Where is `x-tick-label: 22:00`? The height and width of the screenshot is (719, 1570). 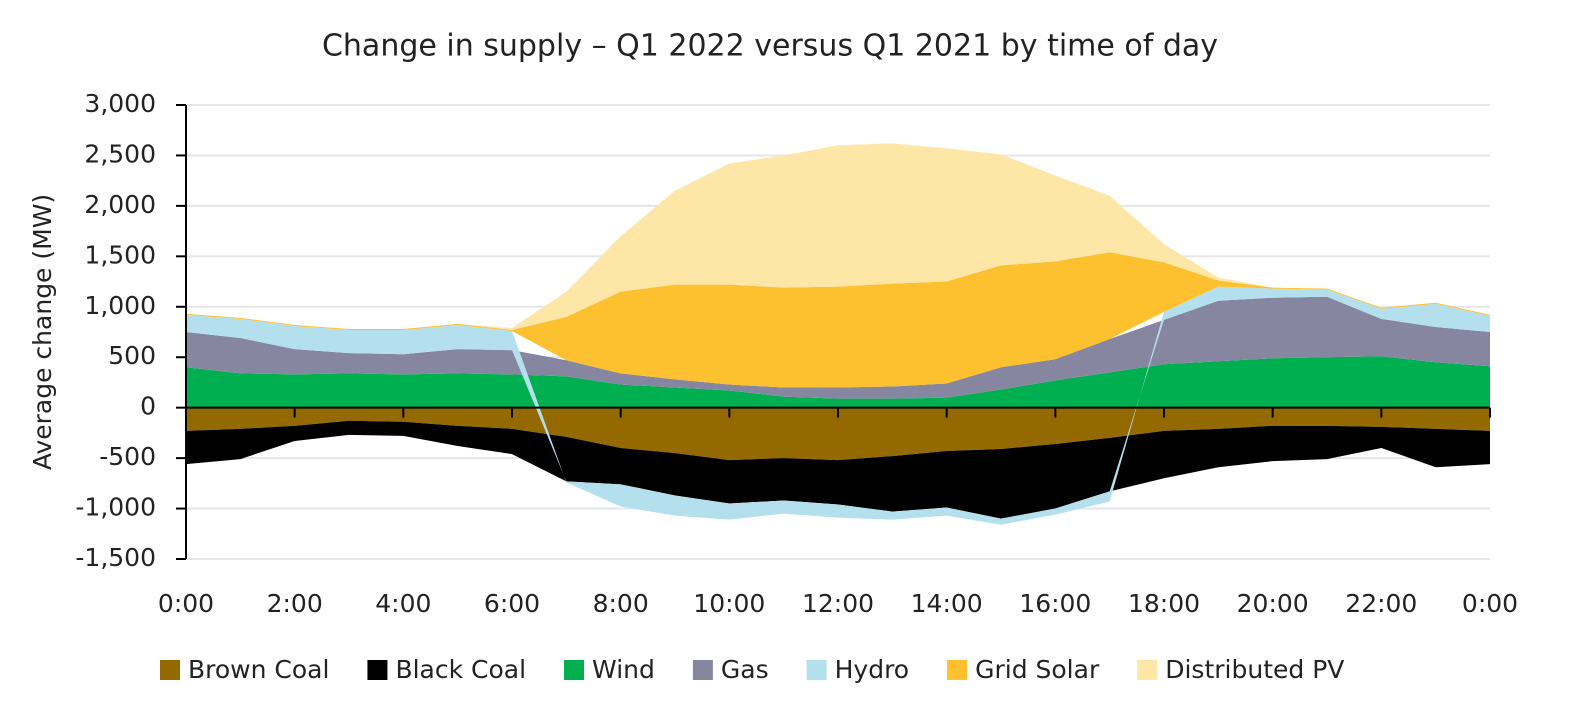 x-tick-label: 22:00 is located at coordinates (1381, 603).